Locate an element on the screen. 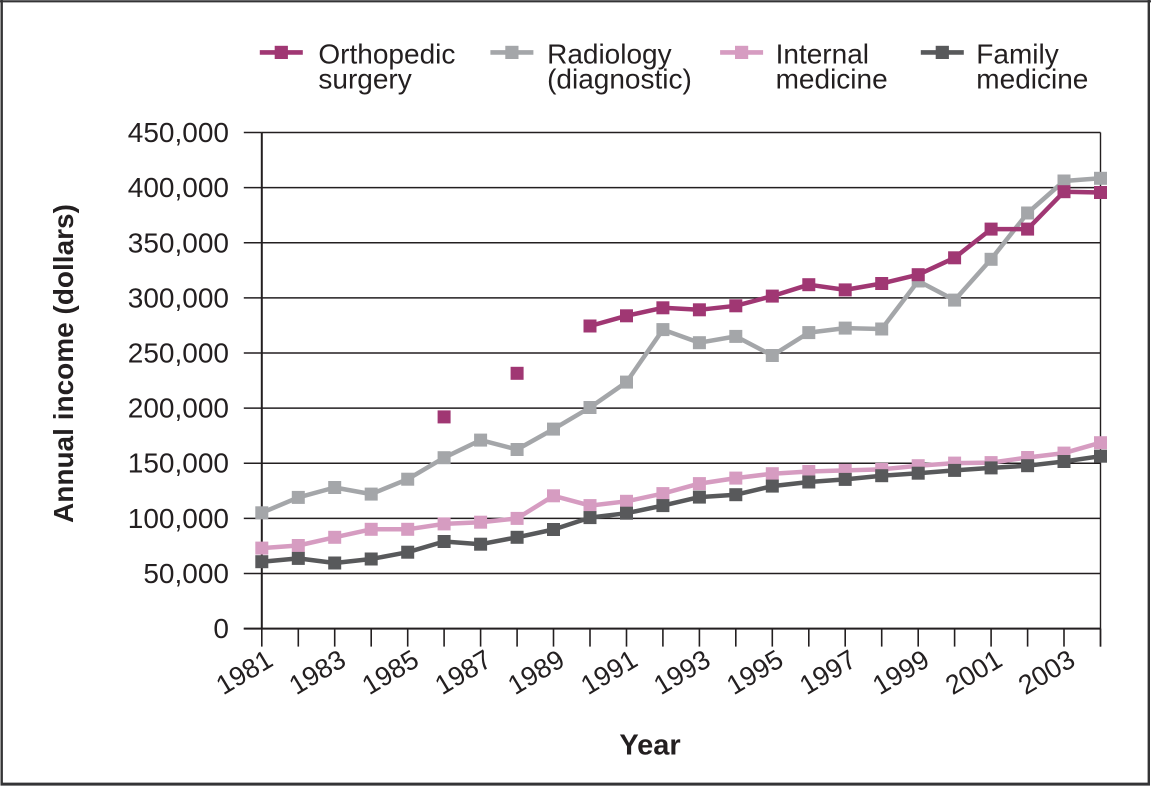  svg-text: 200,000 is located at coordinates (178, 408).